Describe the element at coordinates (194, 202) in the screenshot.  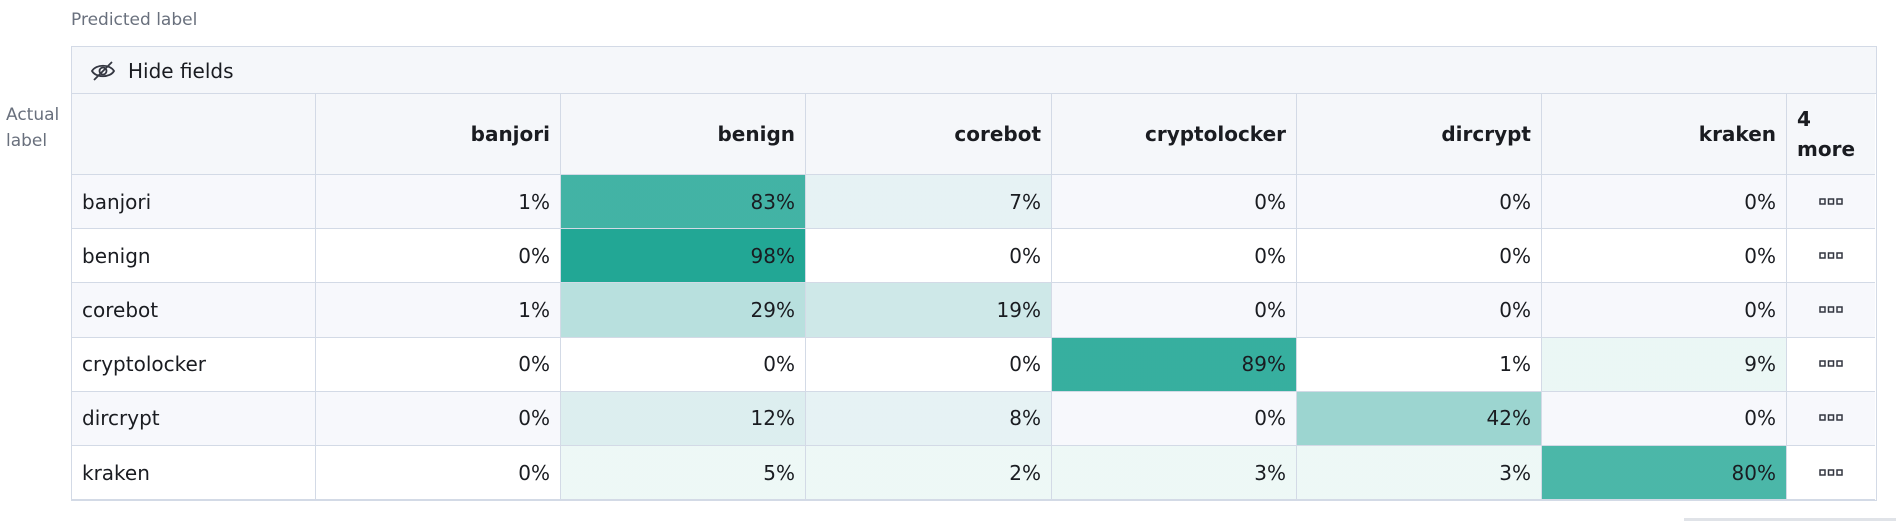
I see `row-label: banjori` at that location.